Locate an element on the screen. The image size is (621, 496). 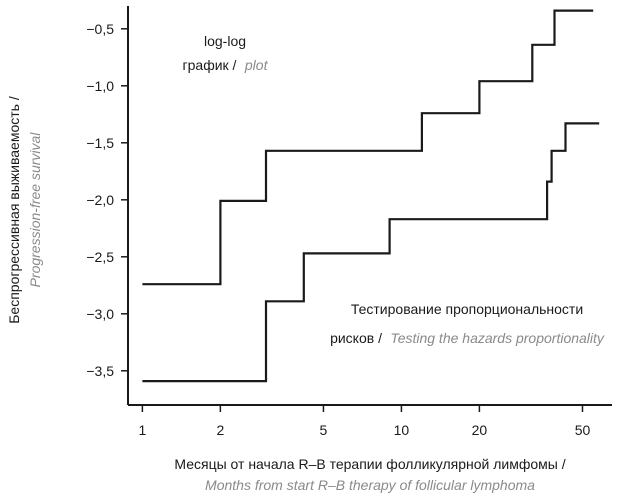
x-tick-label: 50 is located at coordinates (583, 430).